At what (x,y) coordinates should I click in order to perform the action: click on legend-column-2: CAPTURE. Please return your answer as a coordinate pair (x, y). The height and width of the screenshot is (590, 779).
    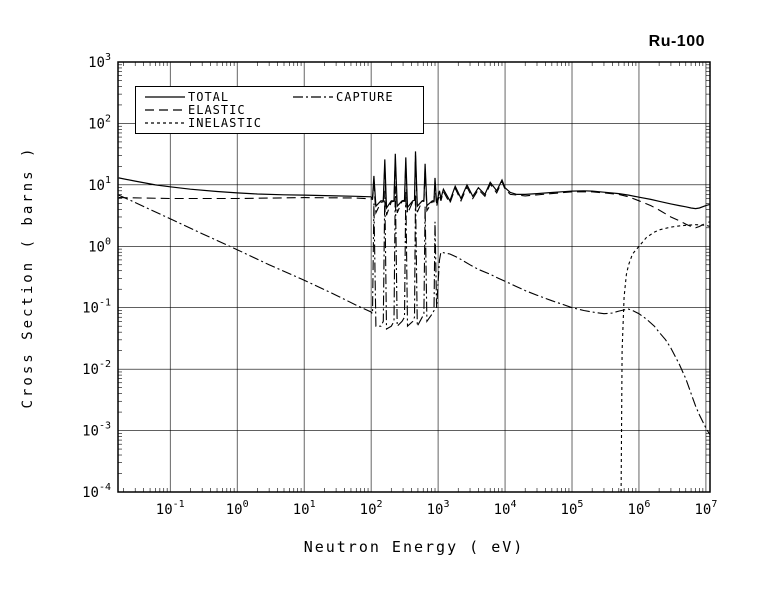
    Looking at the image, I should click on (353, 110).